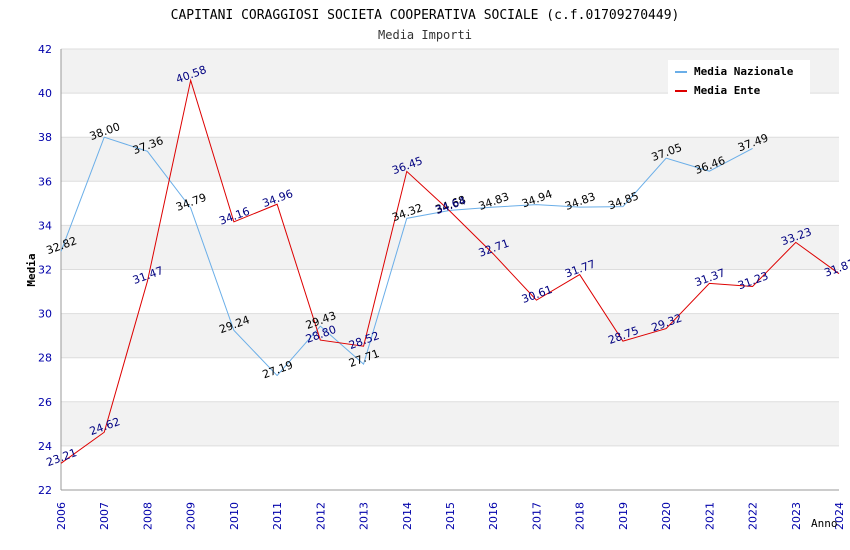  I want to click on x-axis-label: Anno, so click(824, 523).